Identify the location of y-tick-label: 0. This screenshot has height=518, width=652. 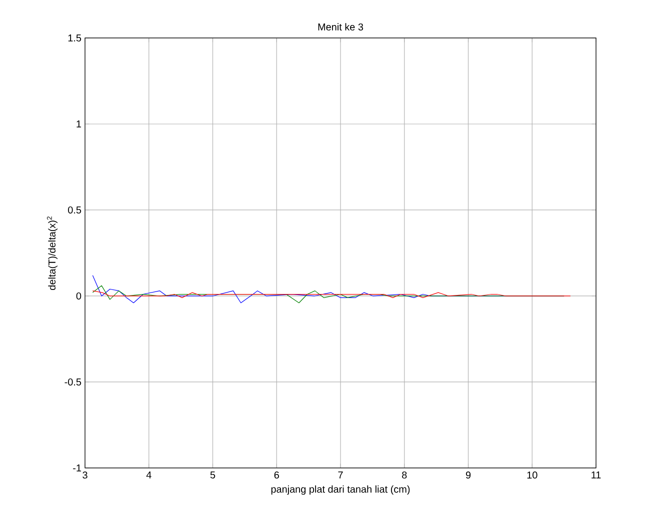
(79, 296).